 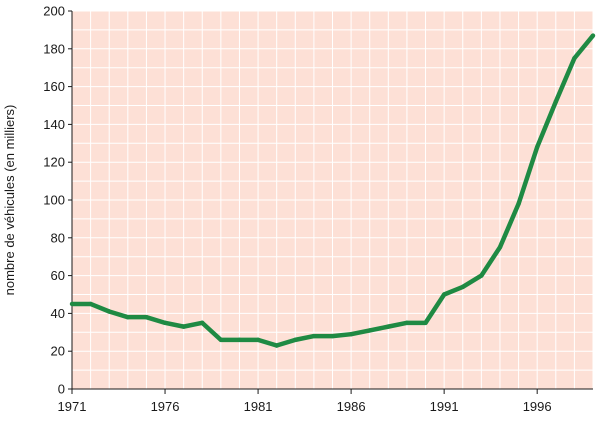 What do you see at coordinates (58, 275) in the screenshot?
I see `y-tick-label: 60` at bounding box center [58, 275].